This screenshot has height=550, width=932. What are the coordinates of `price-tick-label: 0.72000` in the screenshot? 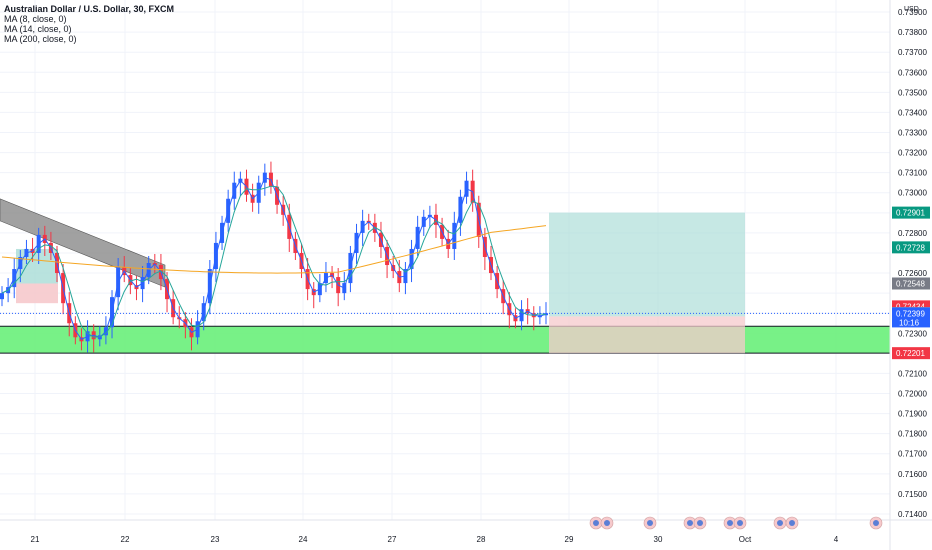 It's located at (912, 394).